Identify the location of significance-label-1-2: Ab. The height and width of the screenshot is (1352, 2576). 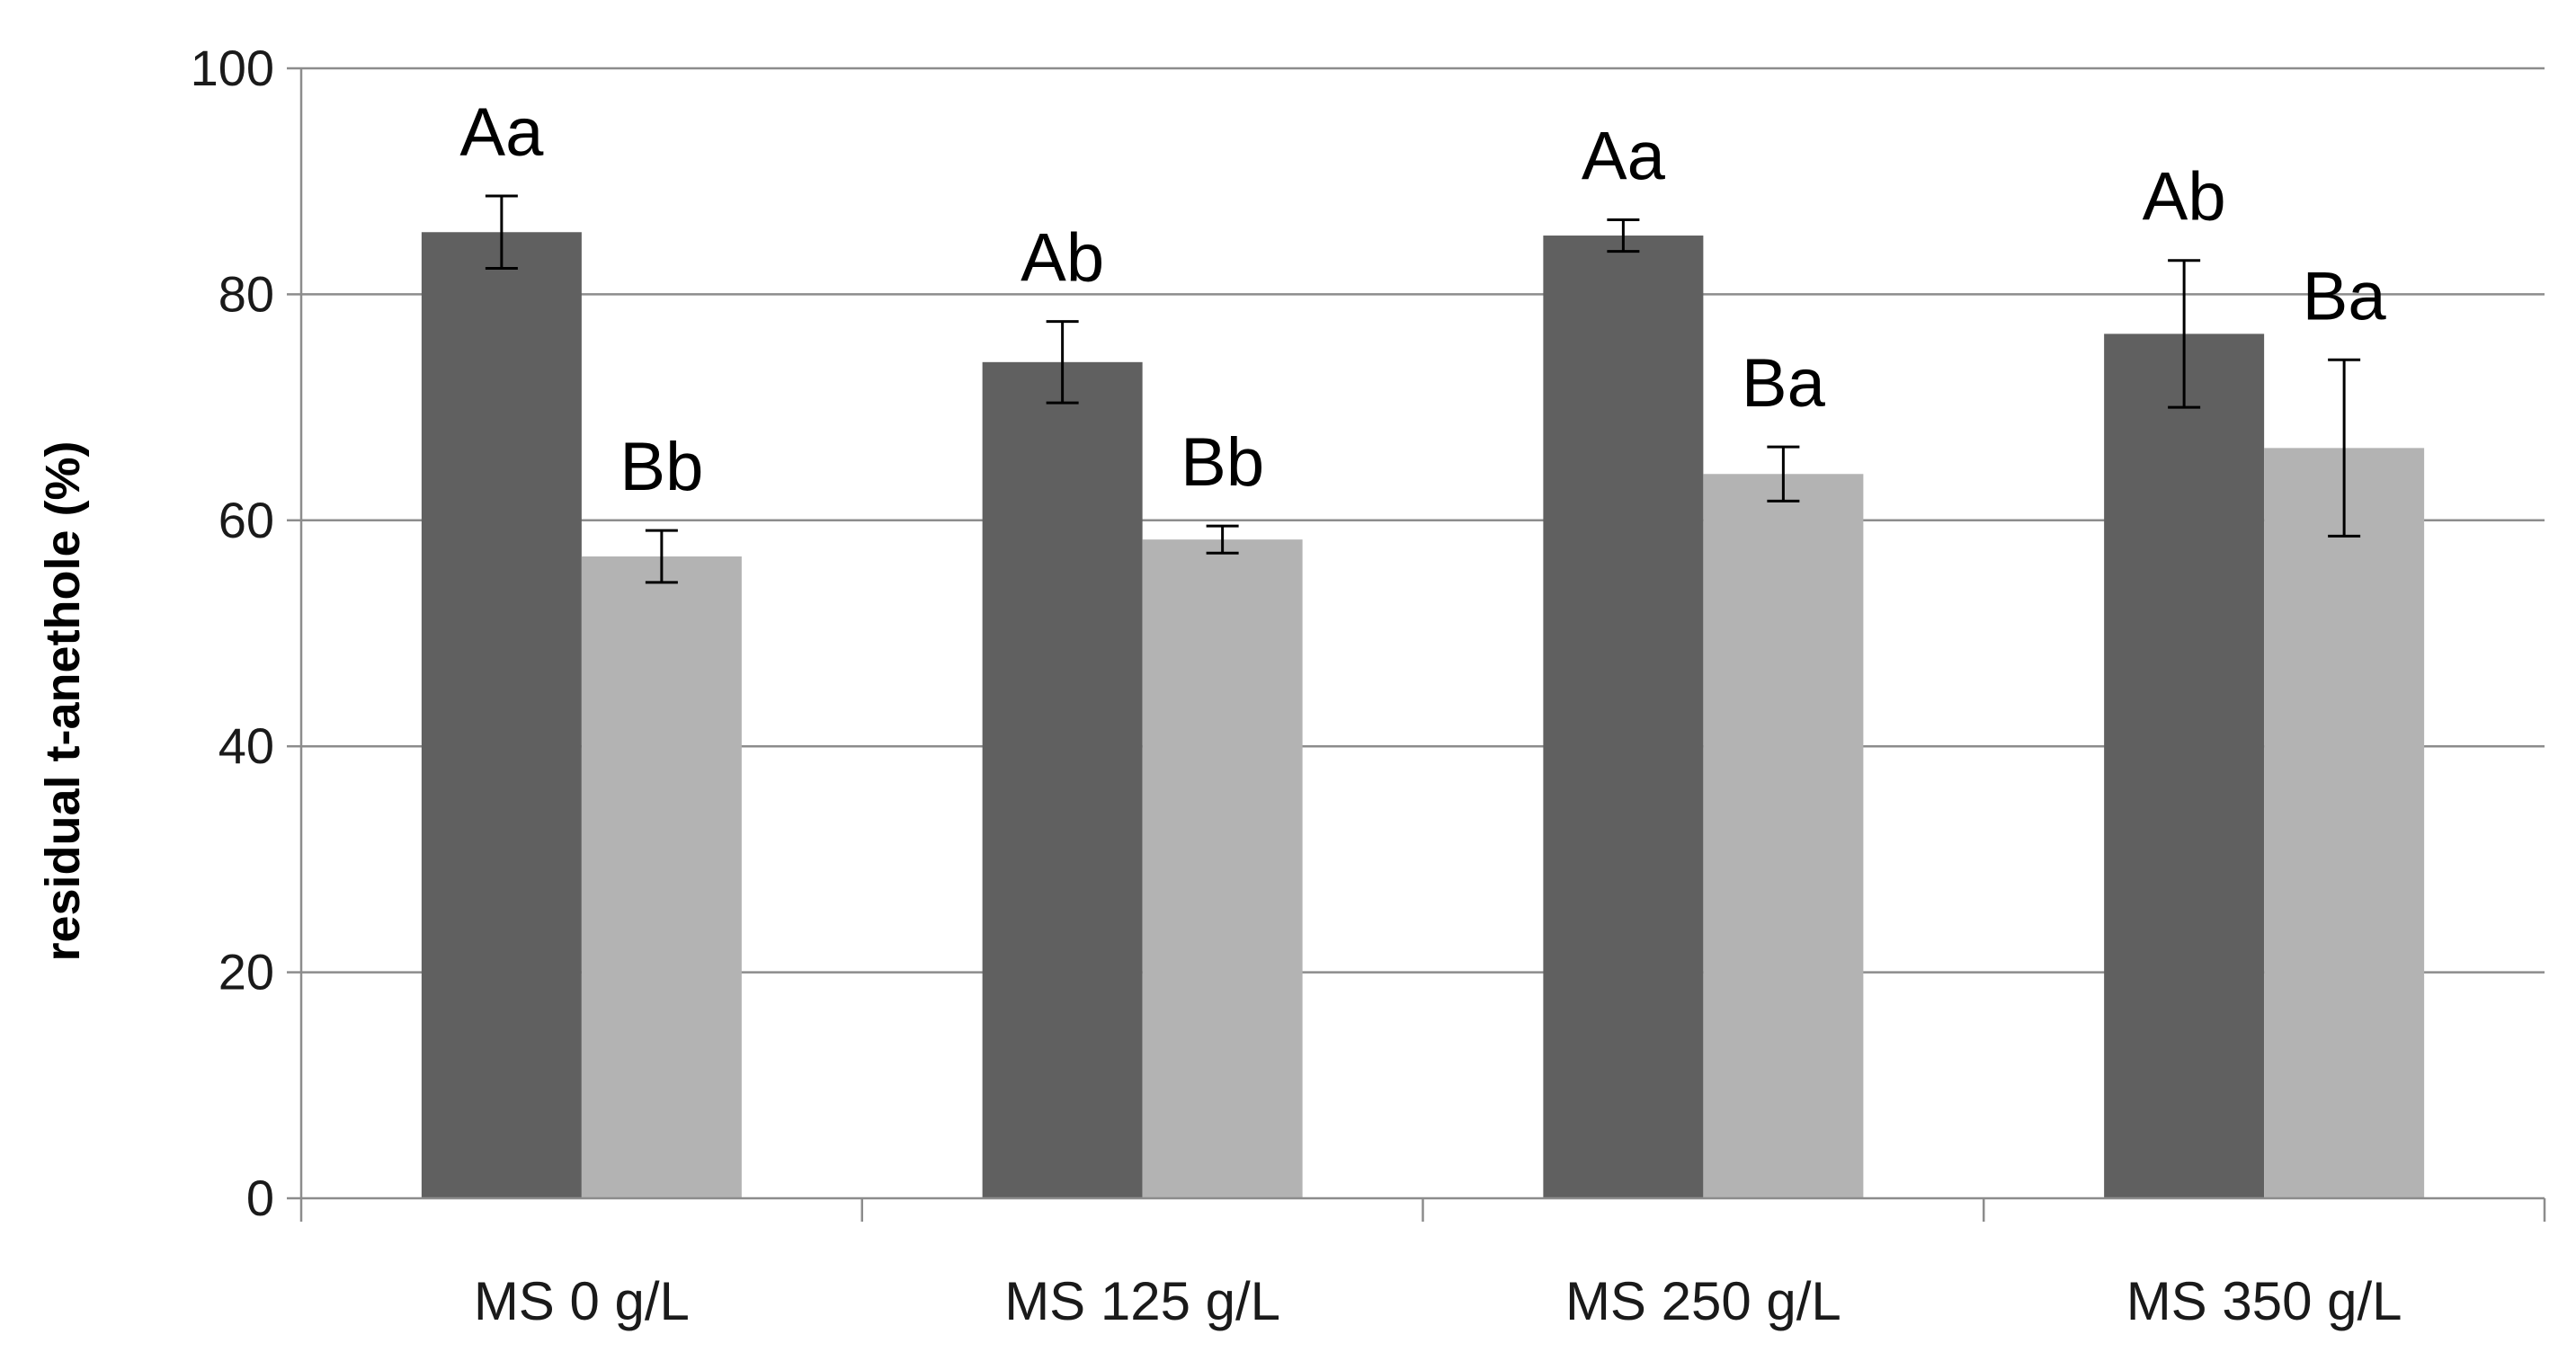
(1062, 258).